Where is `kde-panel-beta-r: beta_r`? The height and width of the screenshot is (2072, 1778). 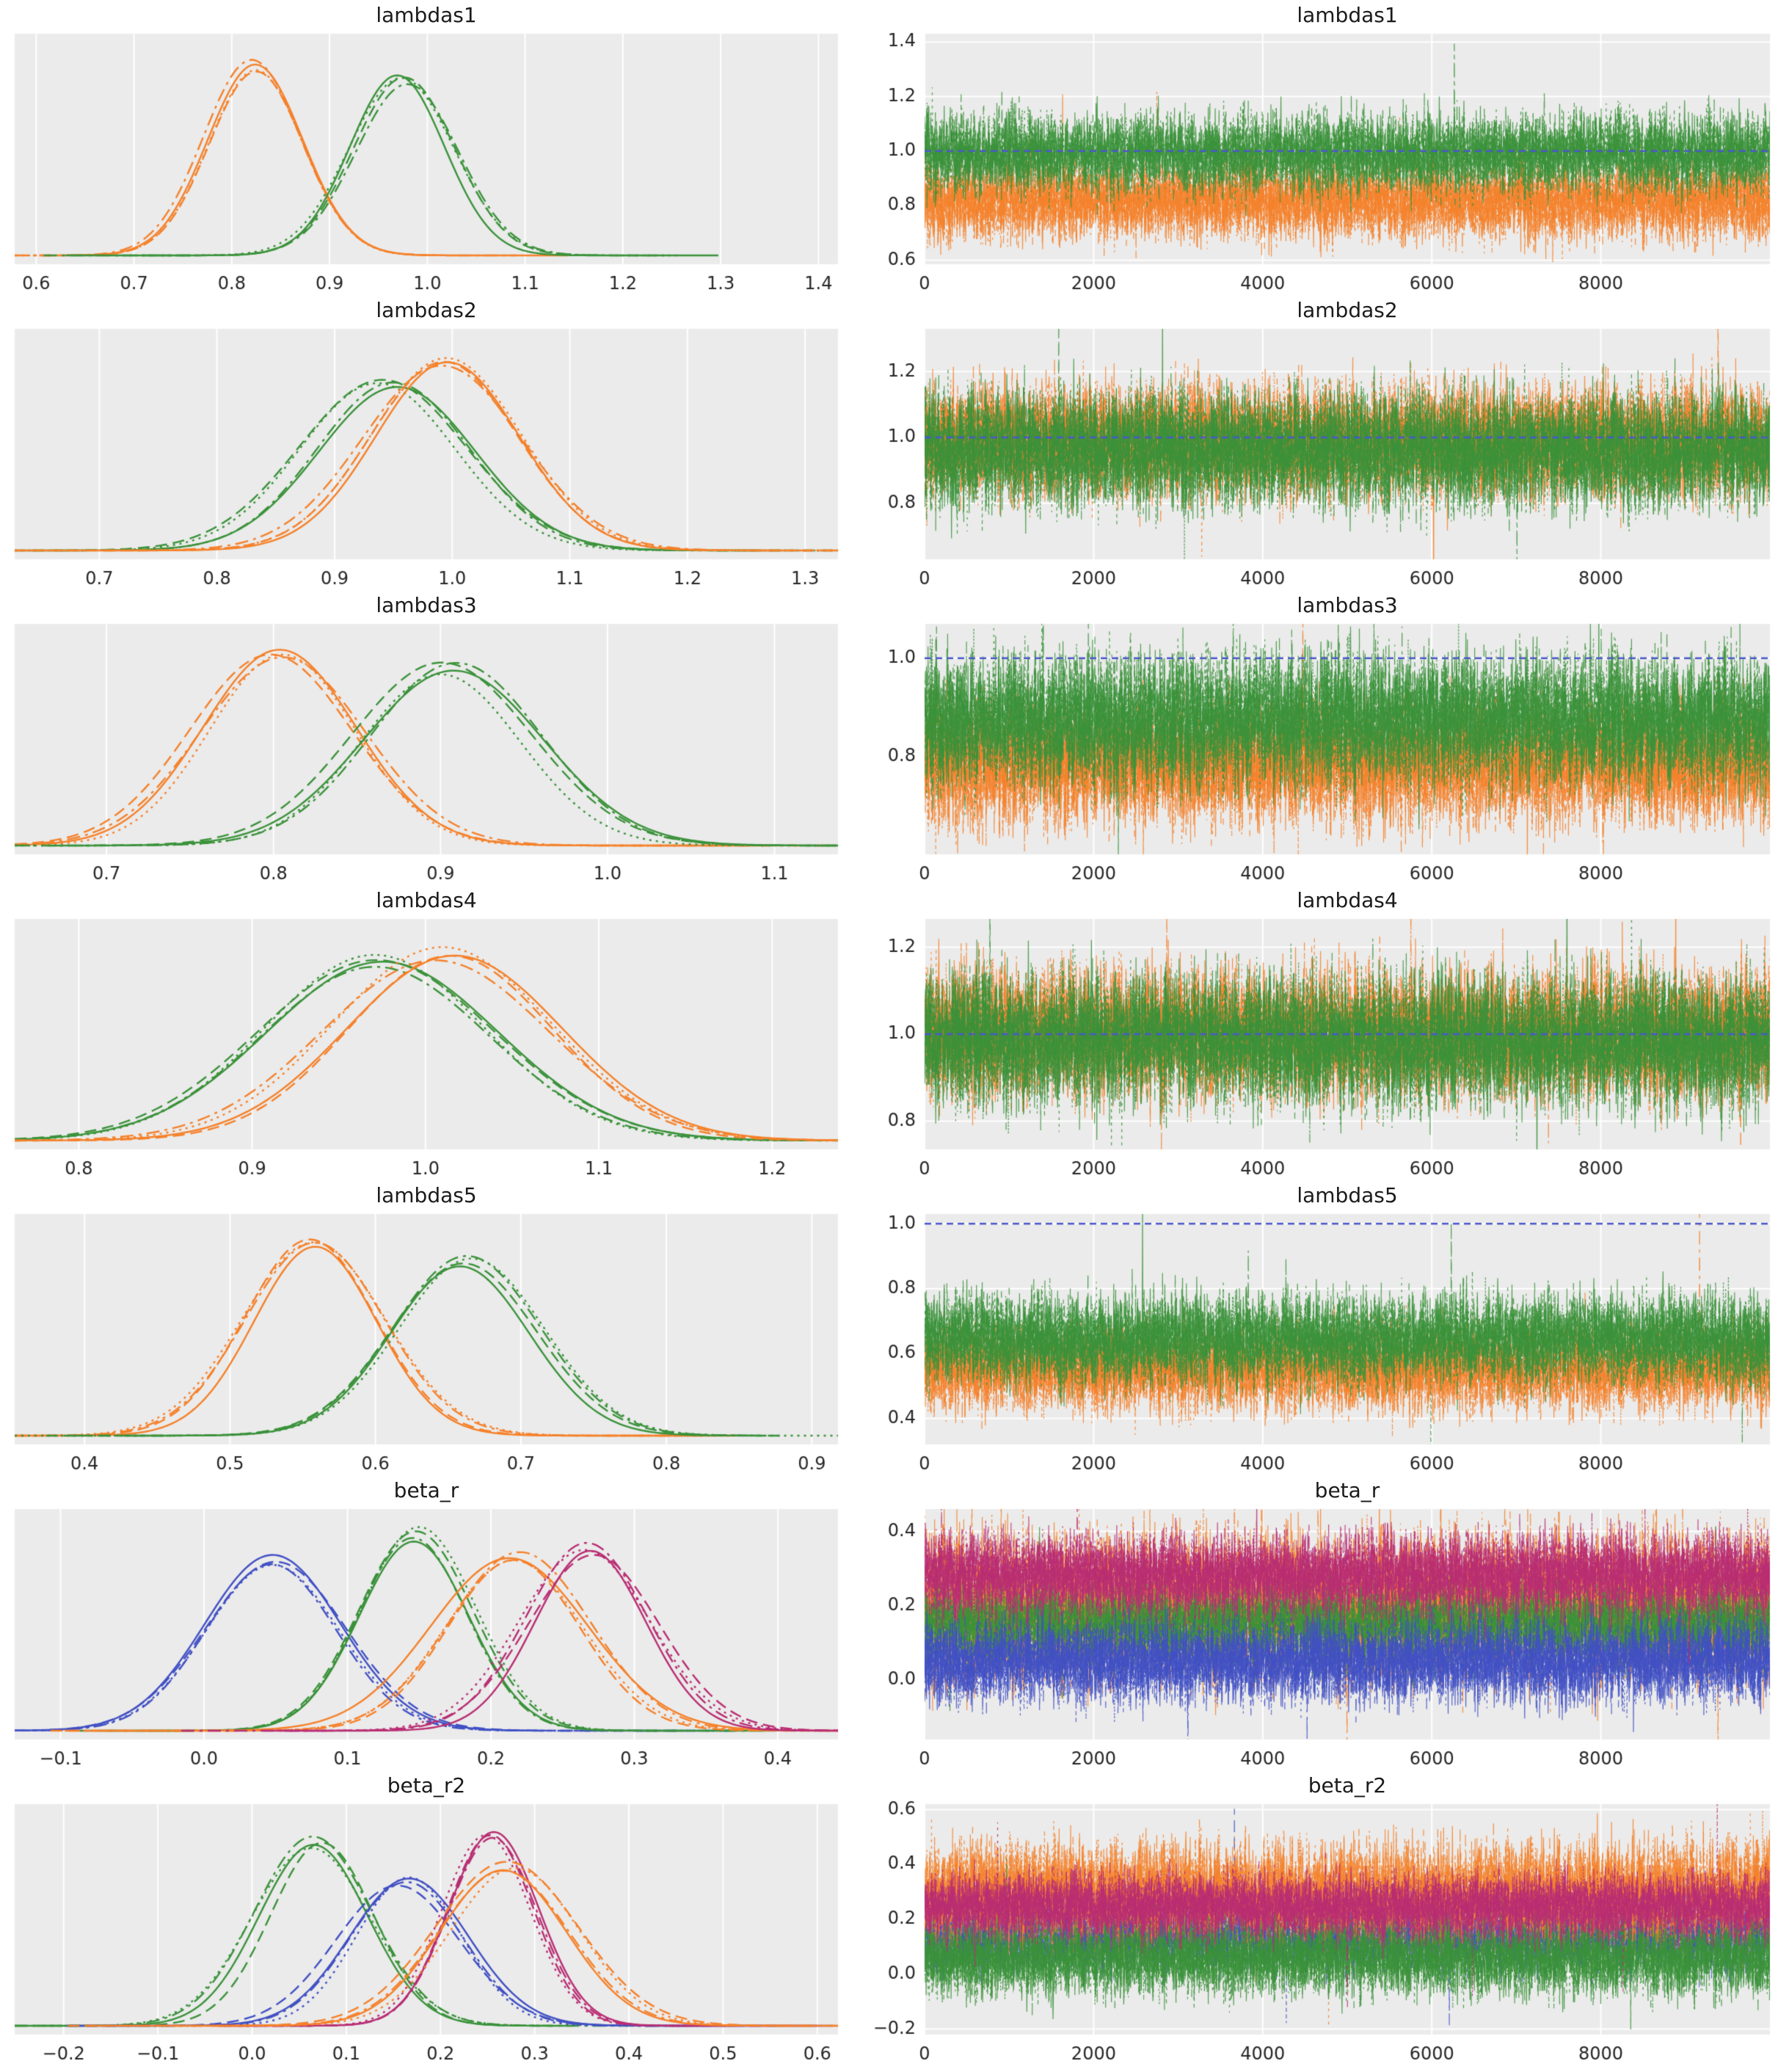
kde-panel-beta-r: beta_r is located at coordinates (426, 1626).